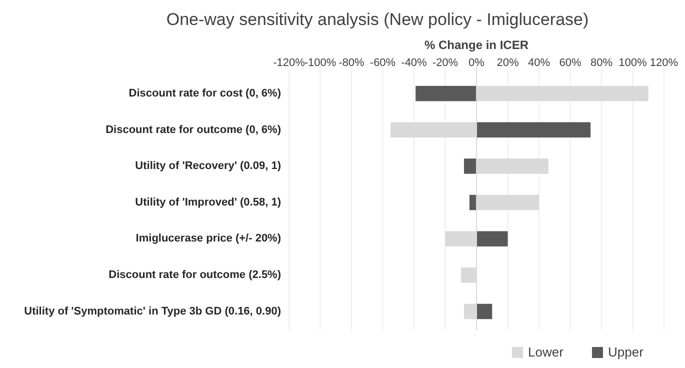 The width and height of the screenshot is (685, 368). I want to click on x-tick-label: 0%, so click(476, 63).